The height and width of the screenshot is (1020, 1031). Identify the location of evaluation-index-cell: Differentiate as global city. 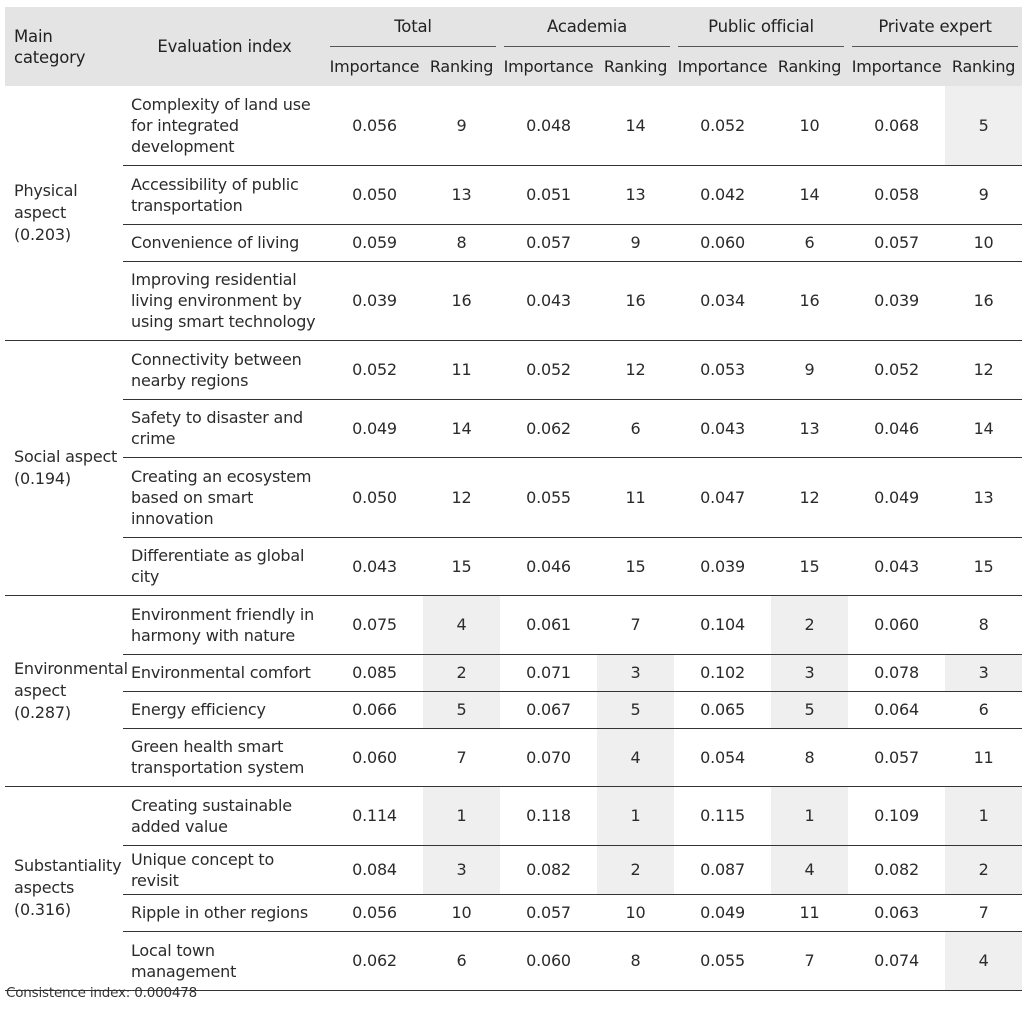
(224, 566).